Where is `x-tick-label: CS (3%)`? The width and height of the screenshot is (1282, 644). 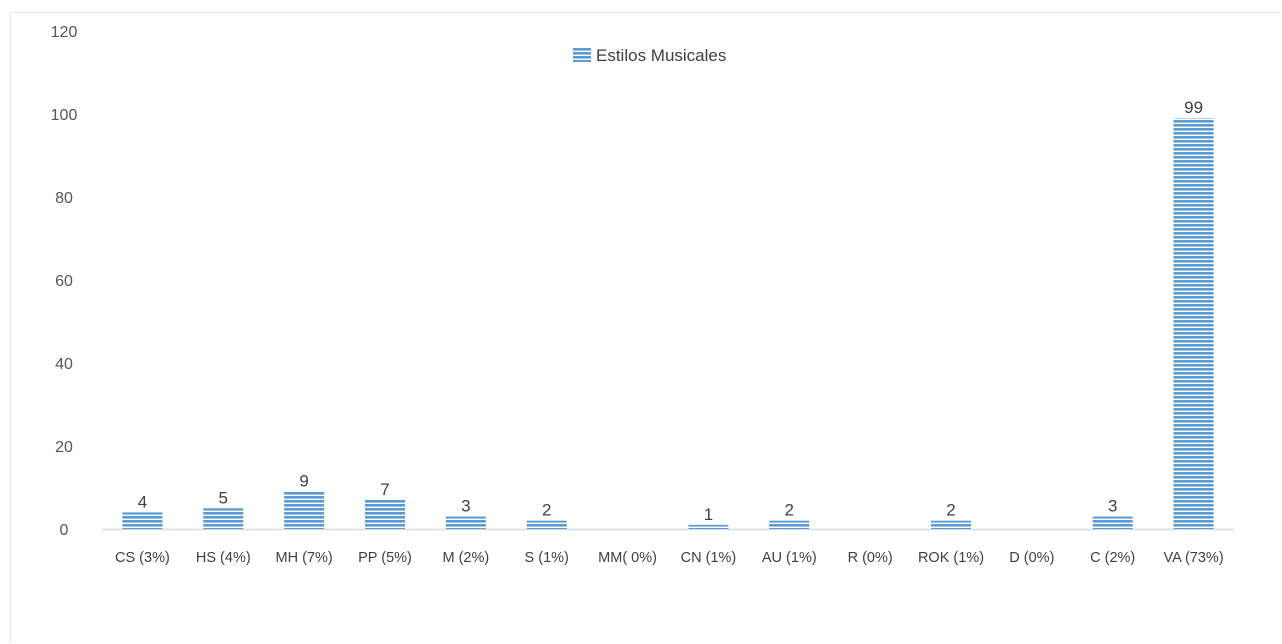
x-tick-label: CS (3%) is located at coordinates (142, 558).